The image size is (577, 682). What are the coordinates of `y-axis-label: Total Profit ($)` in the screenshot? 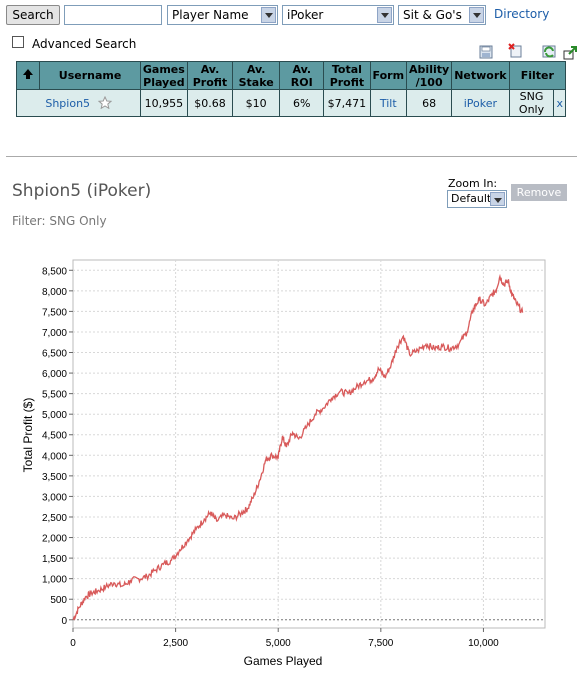 It's located at (28, 435).